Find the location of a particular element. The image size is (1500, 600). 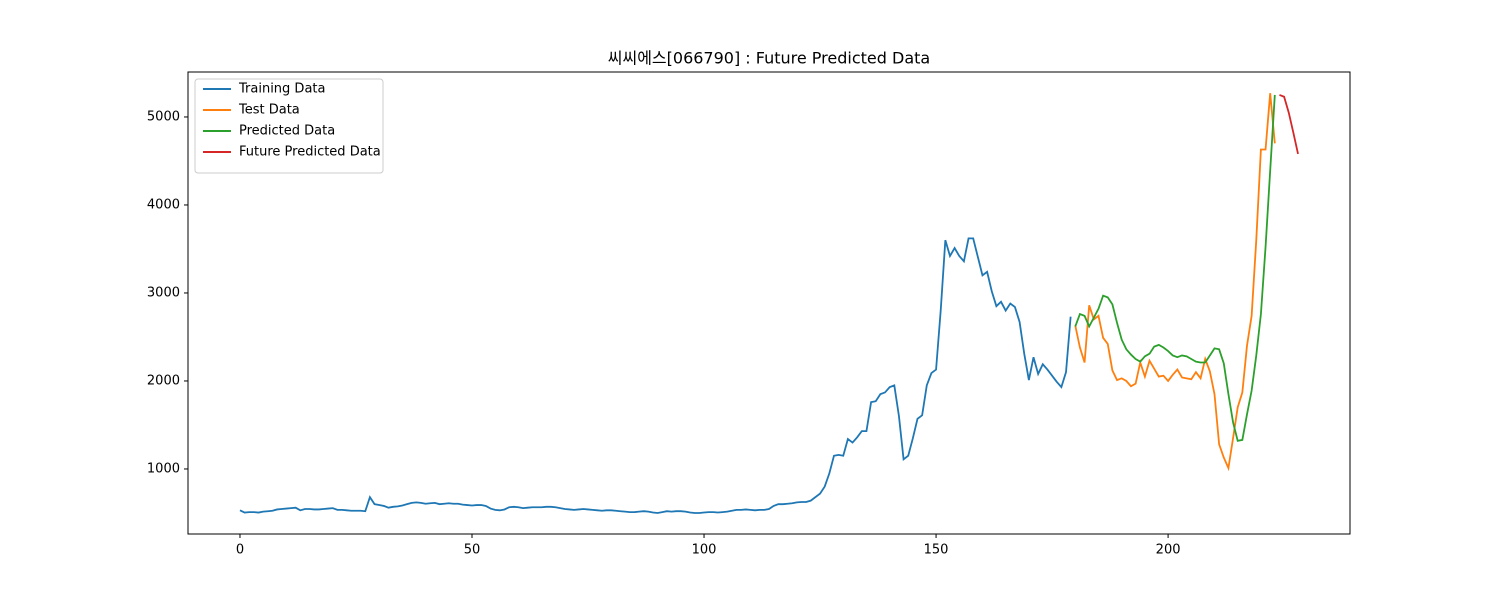

y-tick-label: 1000 is located at coordinates (163, 468).